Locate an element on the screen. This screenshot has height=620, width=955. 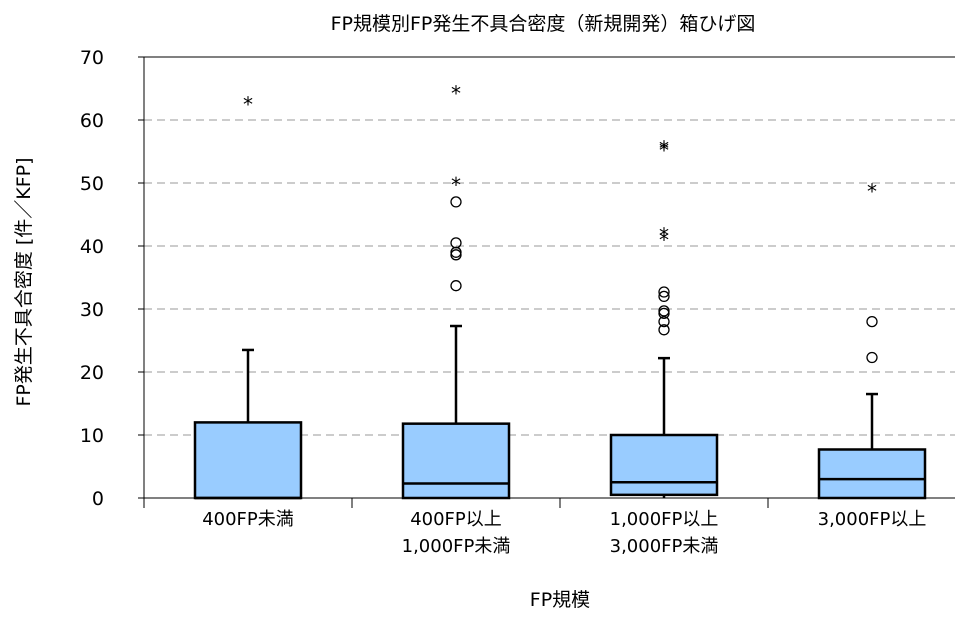
x-category-label: 400FP未満 is located at coordinates (248, 519).